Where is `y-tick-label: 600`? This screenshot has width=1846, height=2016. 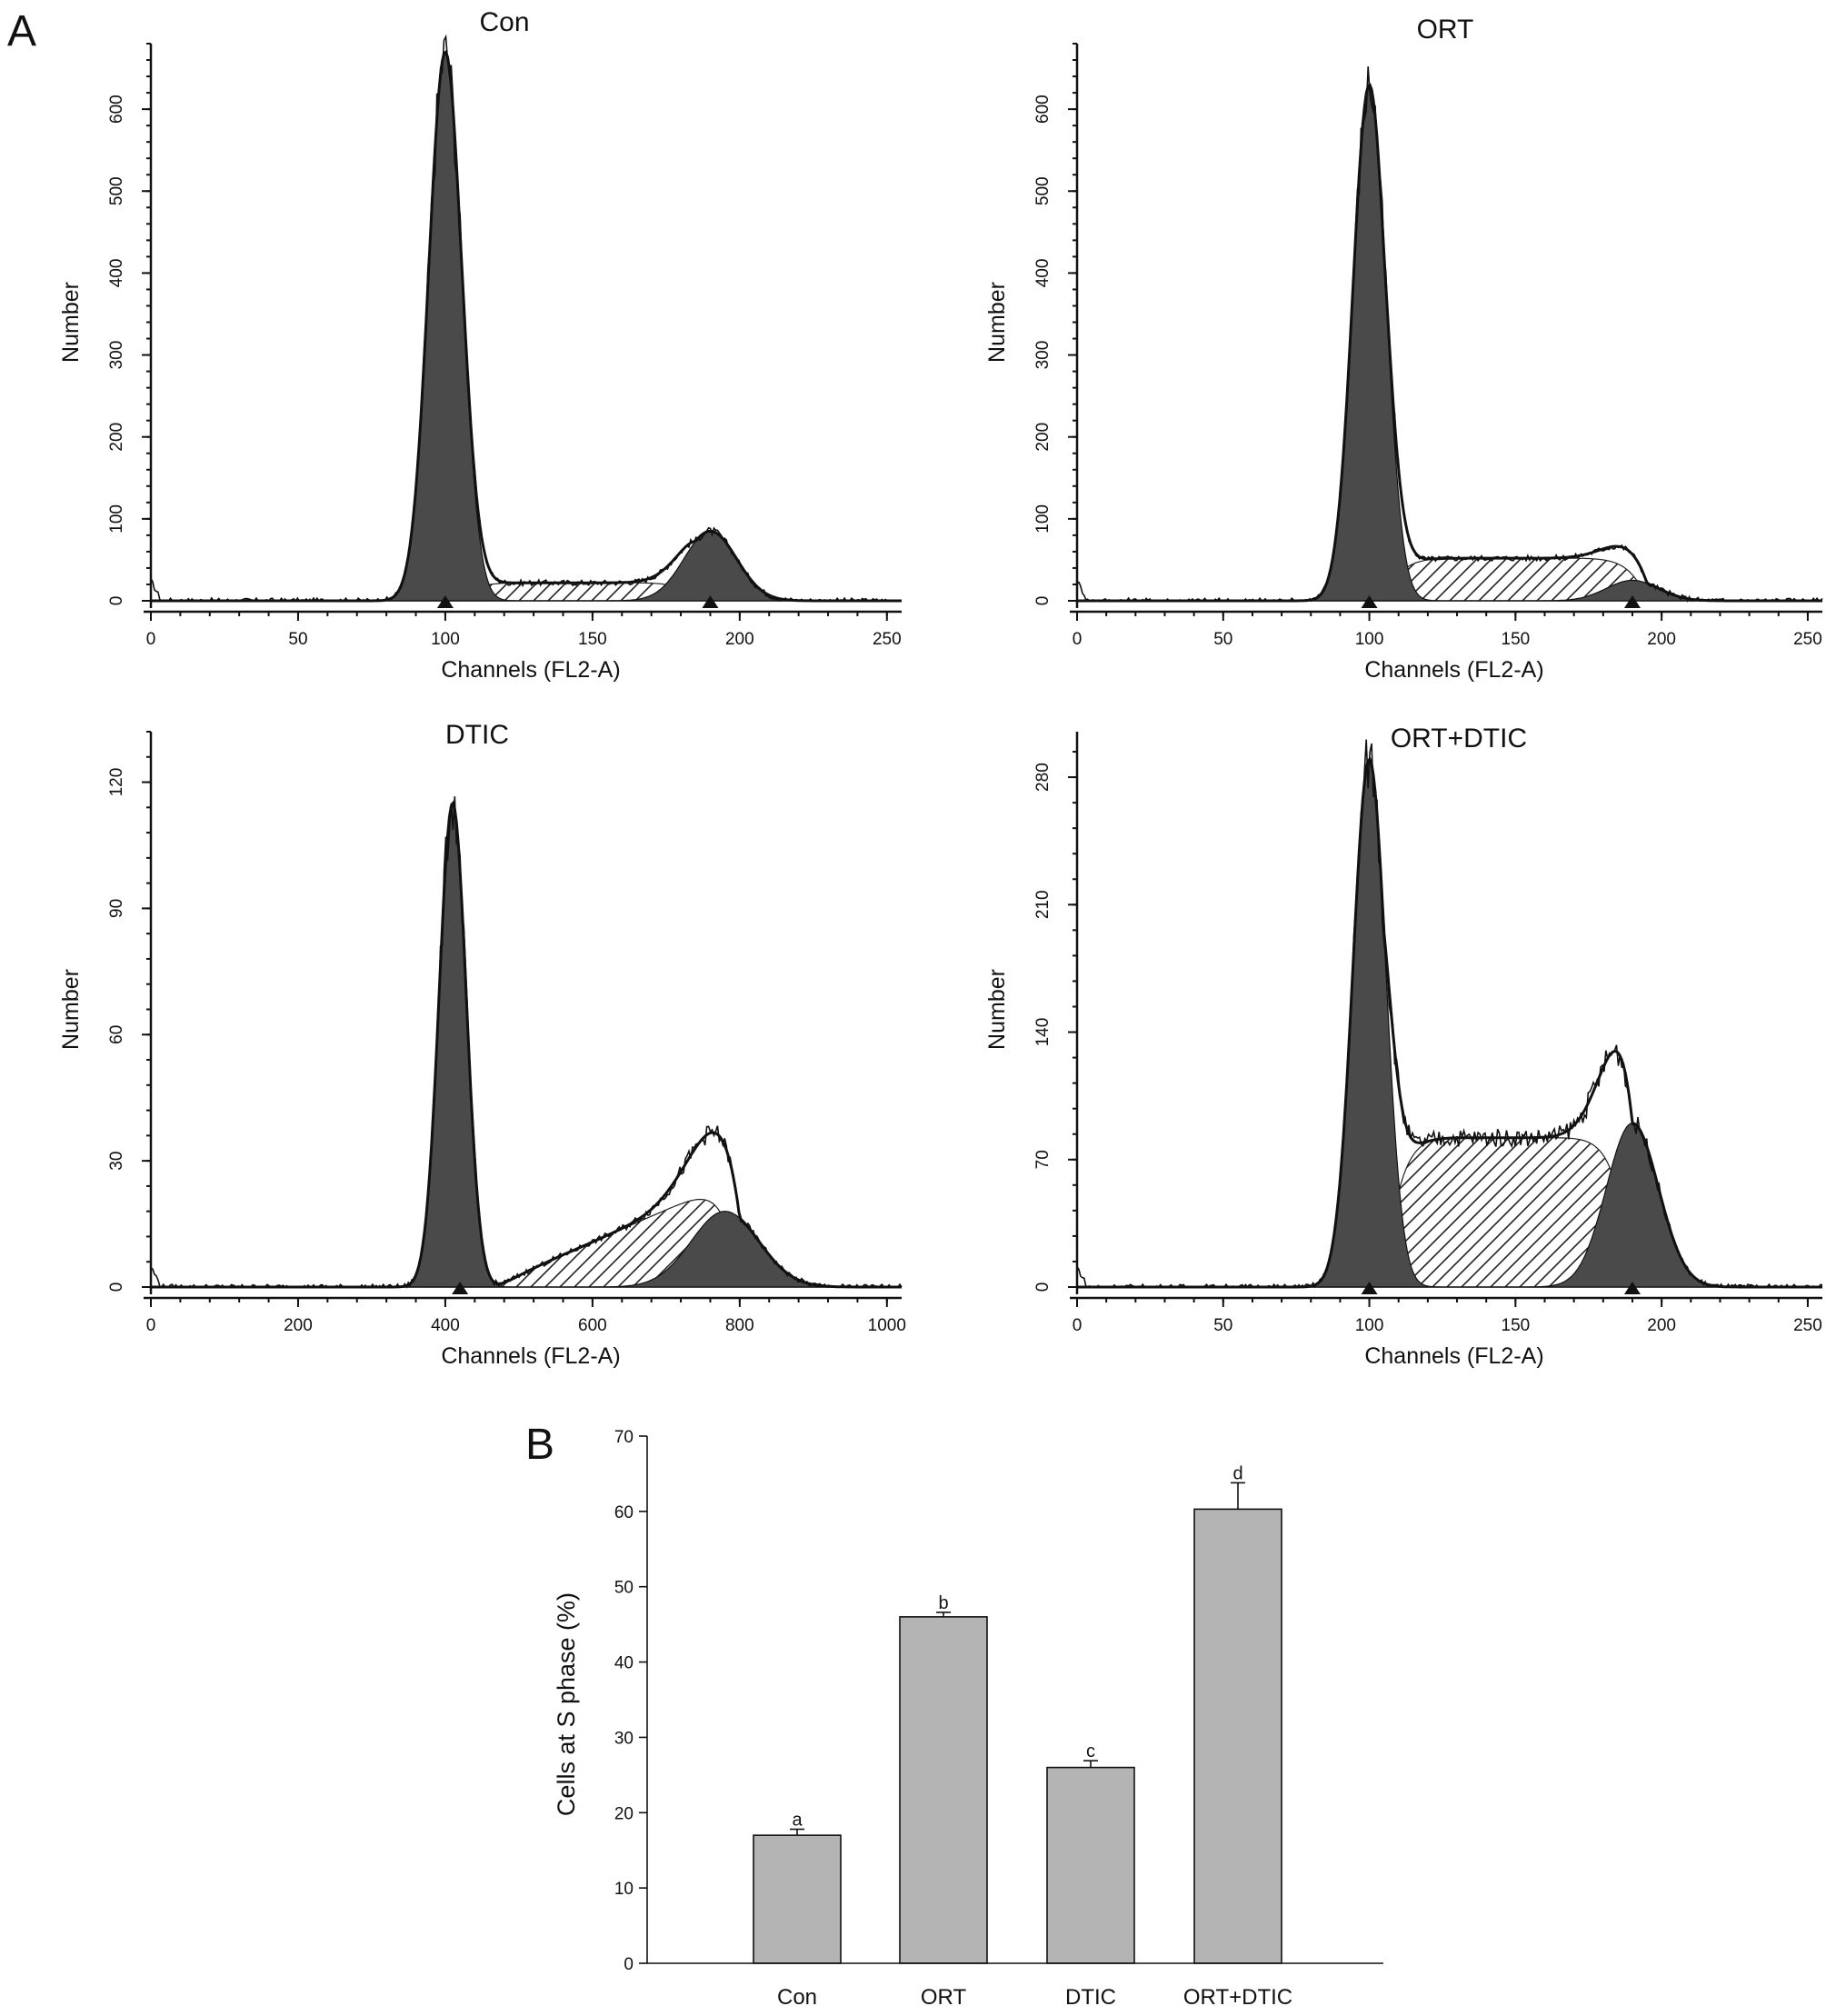
y-tick-label: 600 is located at coordinates (116, 110).